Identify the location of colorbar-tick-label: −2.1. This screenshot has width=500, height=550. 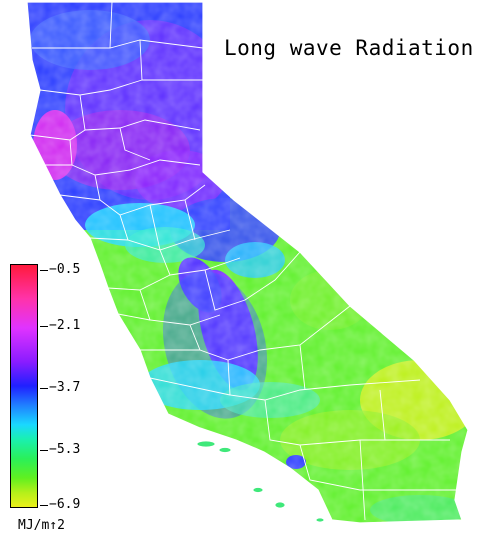
(65, 325).